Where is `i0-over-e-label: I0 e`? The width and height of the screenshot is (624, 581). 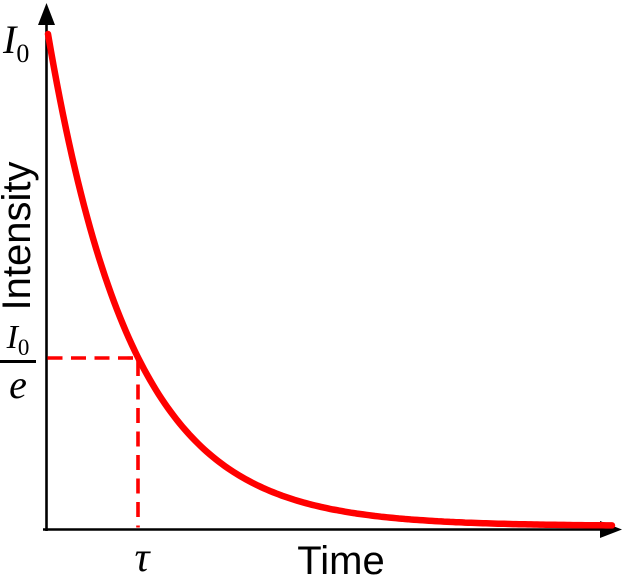
i0-over-e-label: I0 e is located at coordinates (18, 361).